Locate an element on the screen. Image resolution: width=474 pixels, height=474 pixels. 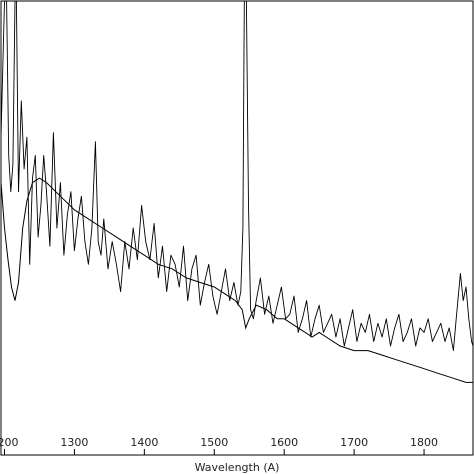
x-tick-label-1500: 1500 is located at coordinates (214, 442).